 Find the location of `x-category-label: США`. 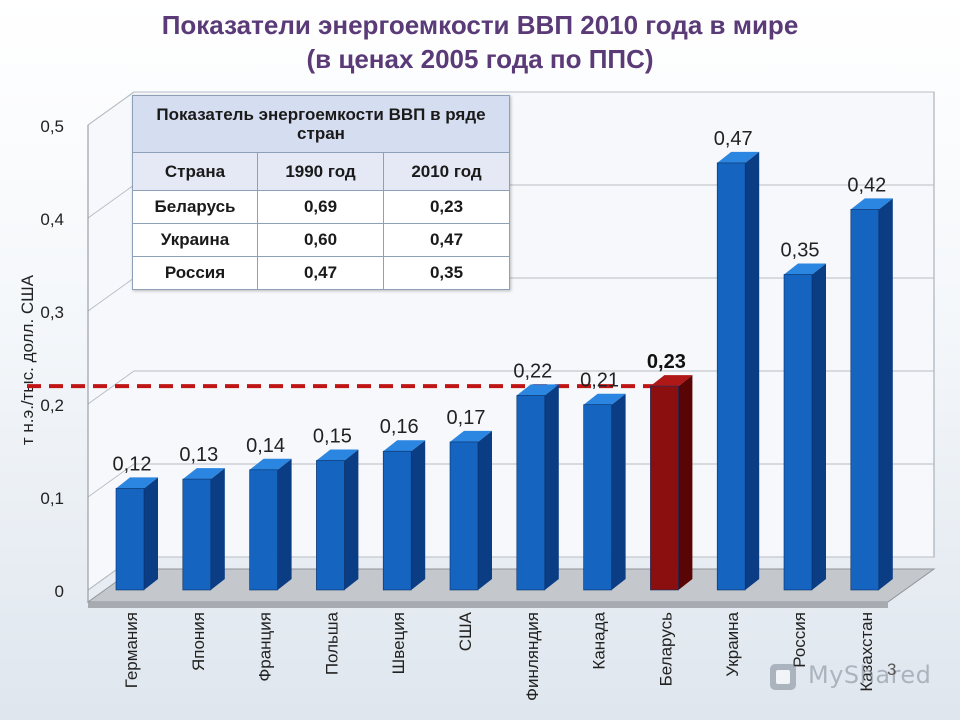

x-category-label: США is located at coordinates (465, 631).